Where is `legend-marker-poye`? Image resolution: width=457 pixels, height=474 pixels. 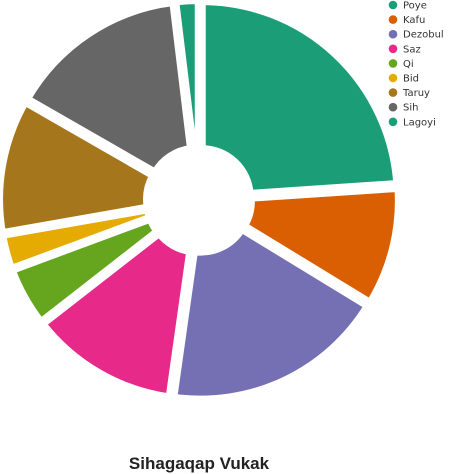
legend-marker-poye is located at coordinates (393, 5).